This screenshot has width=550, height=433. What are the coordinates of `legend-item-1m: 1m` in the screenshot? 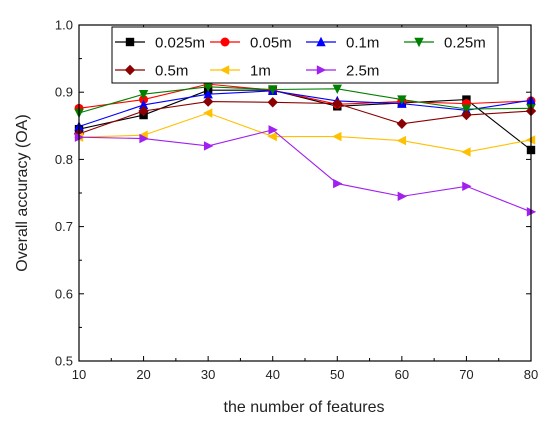 It's located at (240, 71).